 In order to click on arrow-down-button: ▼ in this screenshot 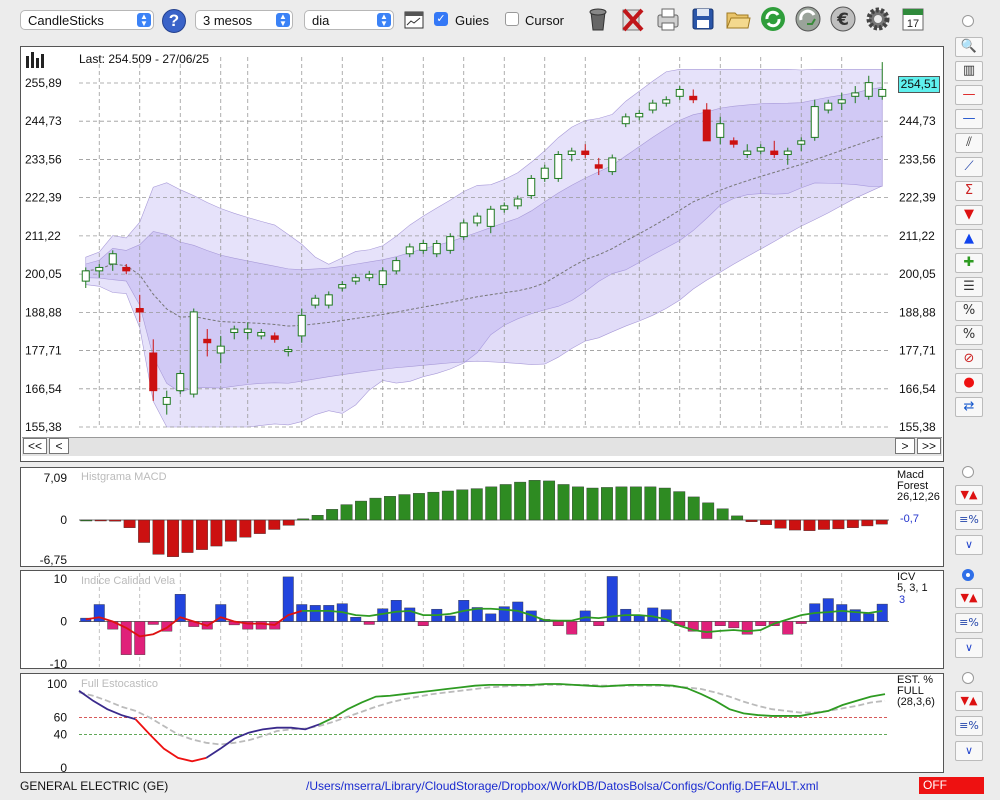, I will do `click(969, 215)`.